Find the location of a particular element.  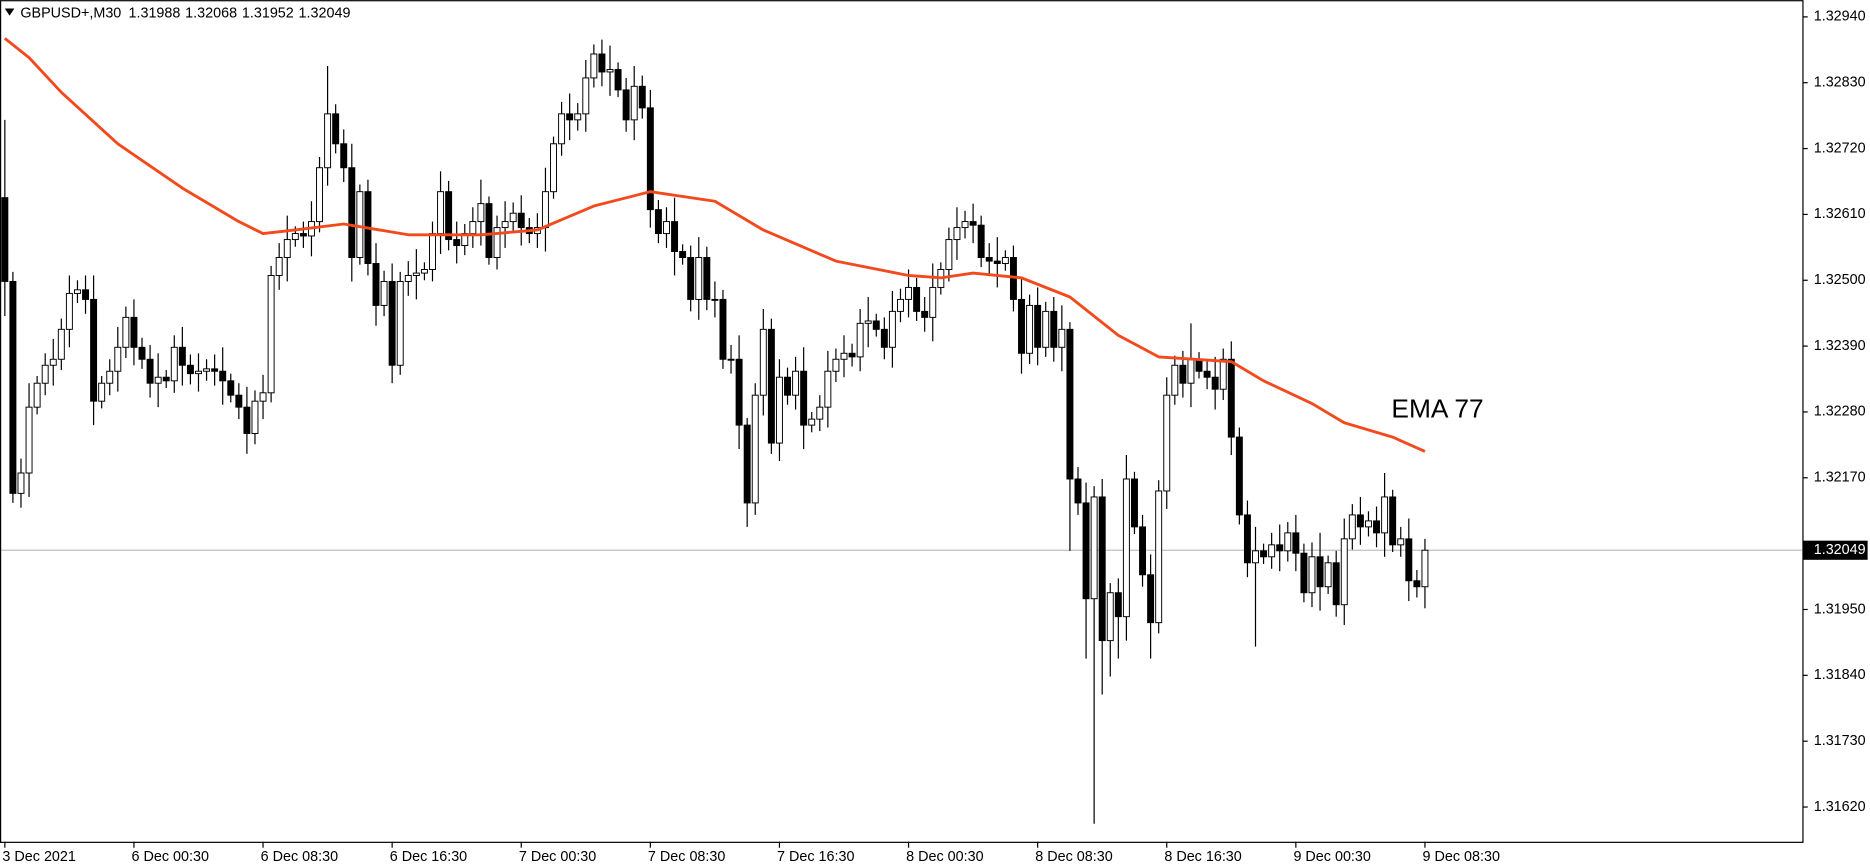

y-tick-label: 1.32830 is located at coordinates (1840, 83).